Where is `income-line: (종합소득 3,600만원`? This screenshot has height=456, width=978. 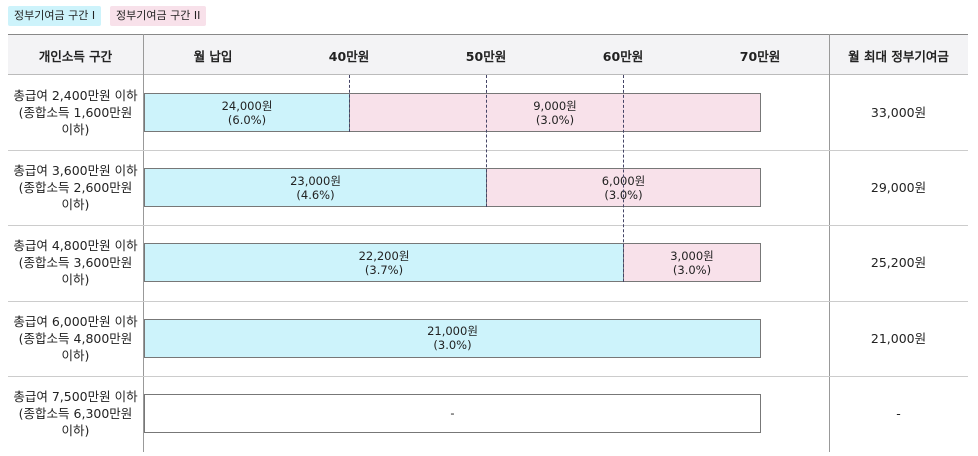
income-line: (종합소득 3,600만원 is located at coordinates (75, 263).